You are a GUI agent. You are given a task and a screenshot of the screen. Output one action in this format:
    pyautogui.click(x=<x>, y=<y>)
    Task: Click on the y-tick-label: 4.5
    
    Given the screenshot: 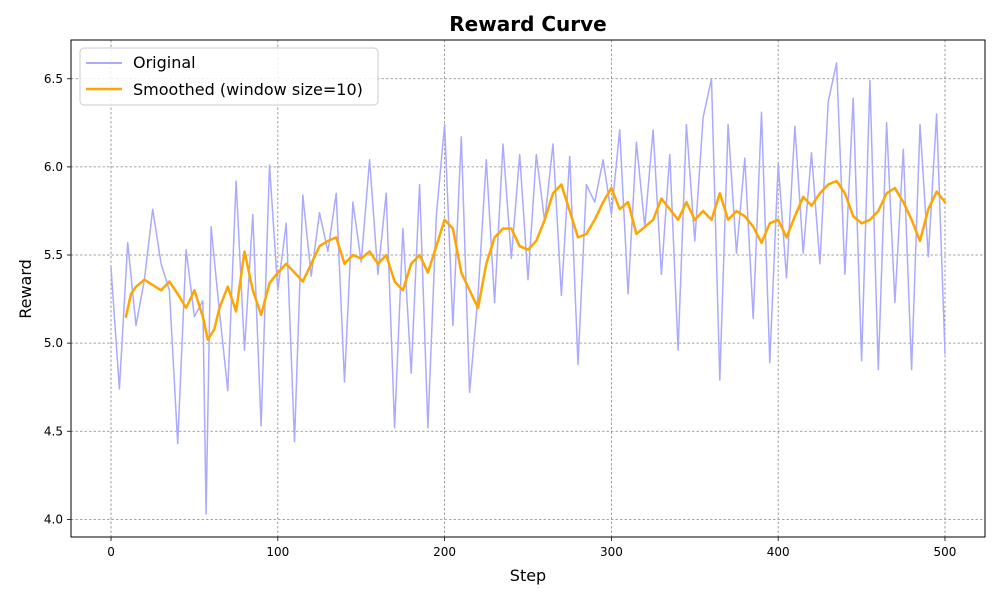 What is the action you would take?
    pyautogui.click(x=53, y=431)
    